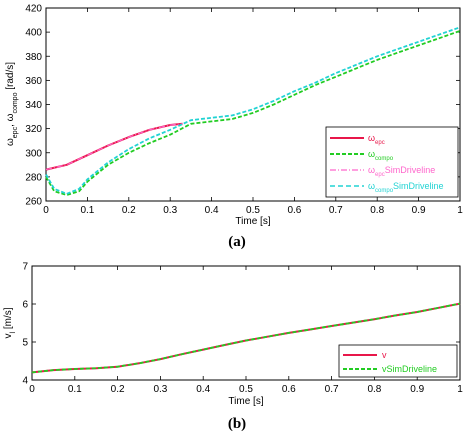  What do you see at coordinates (212, 210) in the screenshot?
I see `axes-a-xtick-label: 0.4` at bounding box center [212, 210].